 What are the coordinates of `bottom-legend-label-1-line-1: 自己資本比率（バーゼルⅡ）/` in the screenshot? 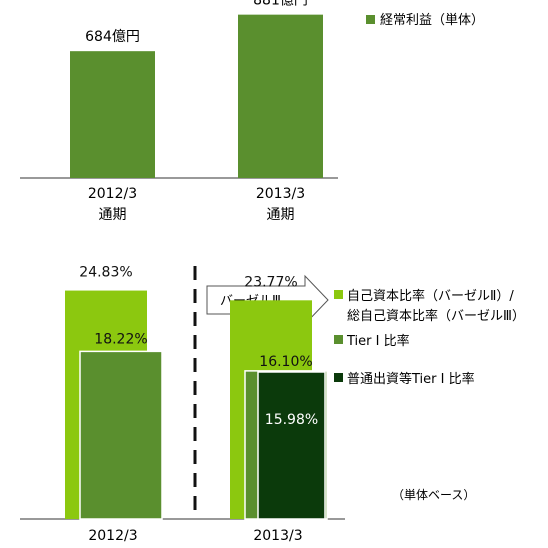 It's located at (430, 296).